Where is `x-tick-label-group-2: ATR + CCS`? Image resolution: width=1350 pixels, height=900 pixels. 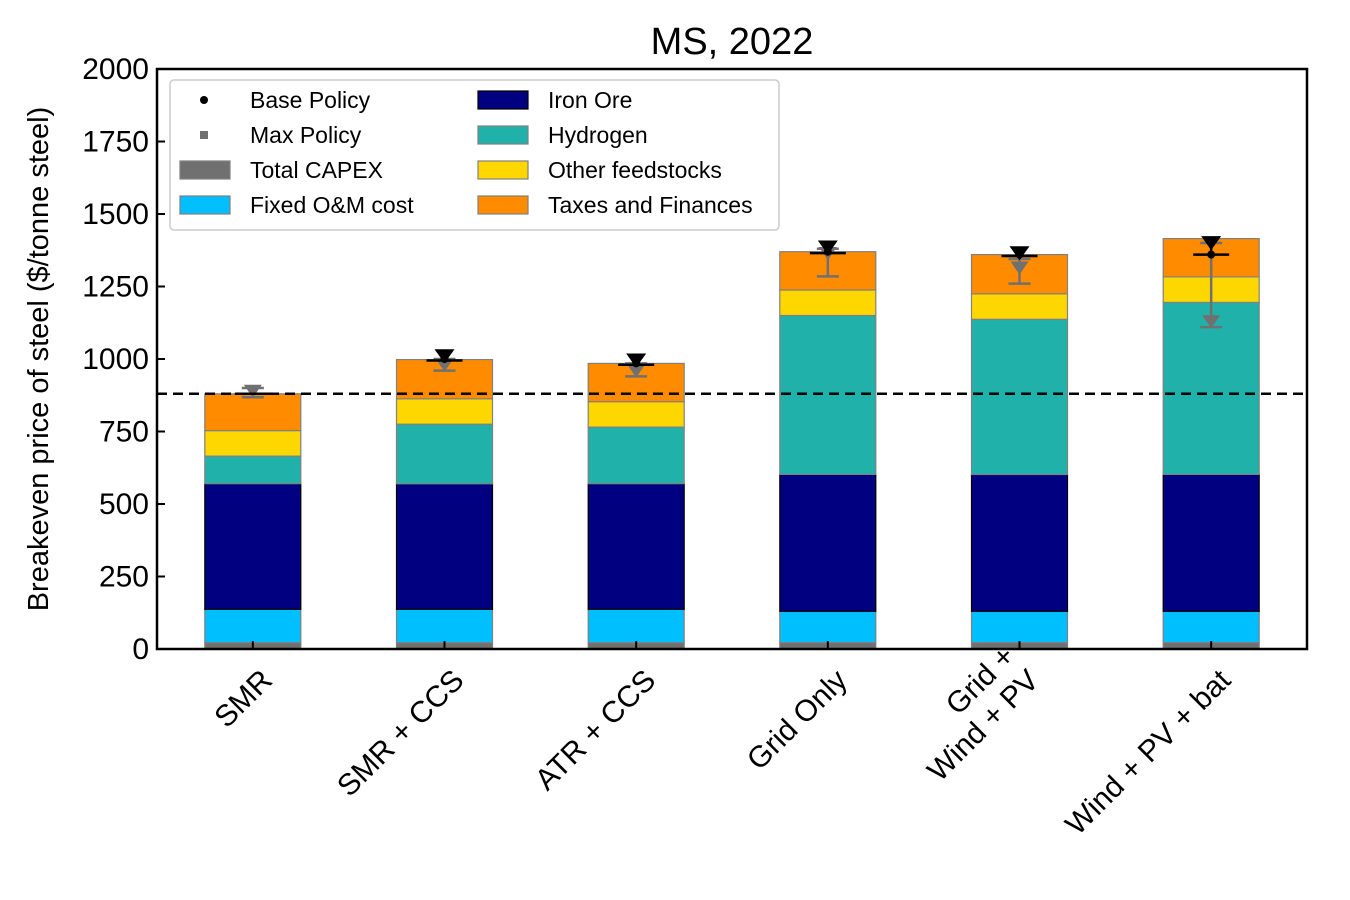 x-tick-label-group-2: ATR + CCS is located at coordinates (595, 730).